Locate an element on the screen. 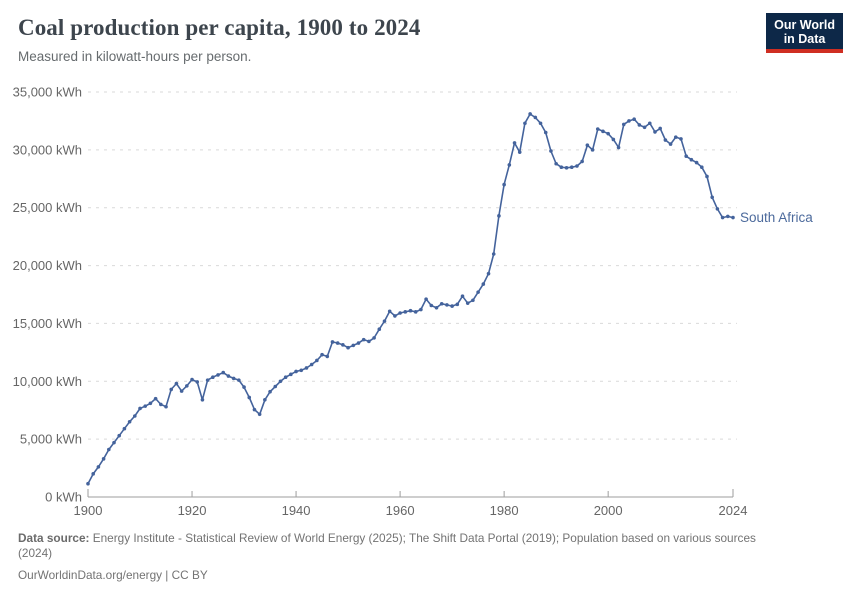  data-source-text-2: (2024) is located at coordinates (35, 553).